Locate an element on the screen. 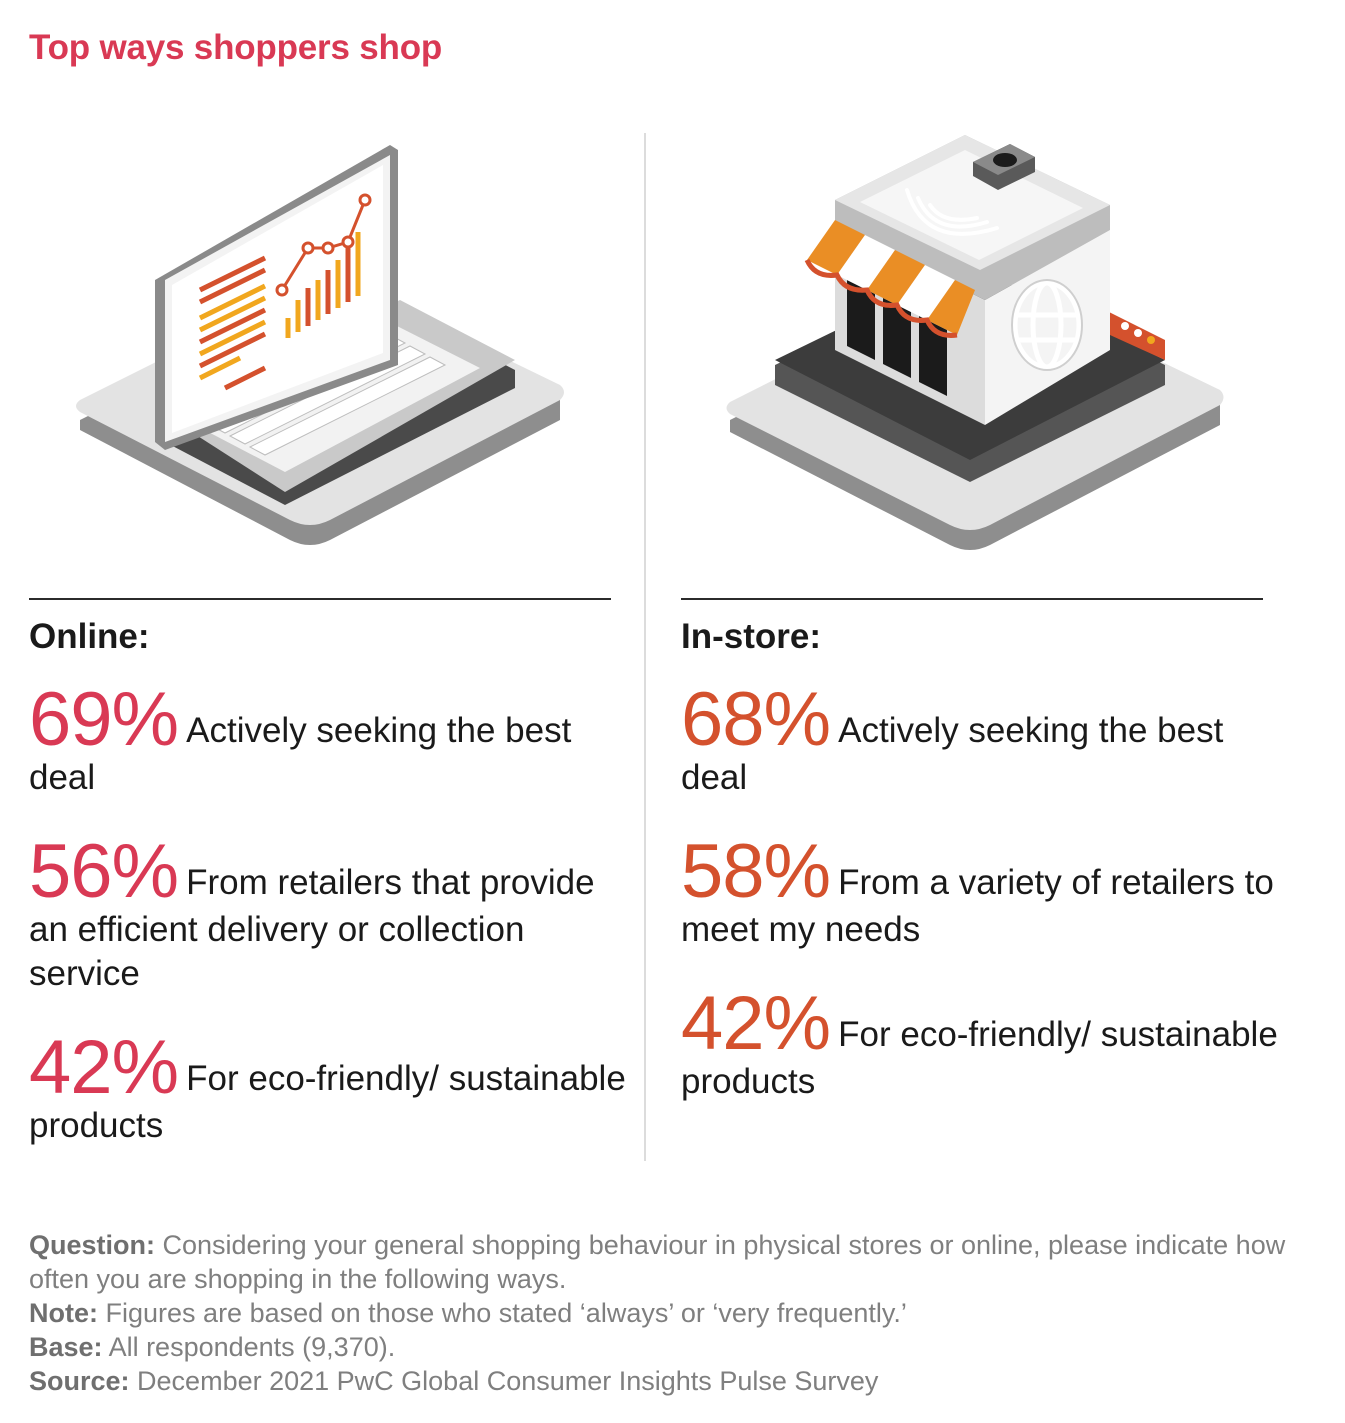 Image resolution: width=1345 pixels, height=1423 pixels. footnote-label: Note: is located at coordinates (63, 1313).